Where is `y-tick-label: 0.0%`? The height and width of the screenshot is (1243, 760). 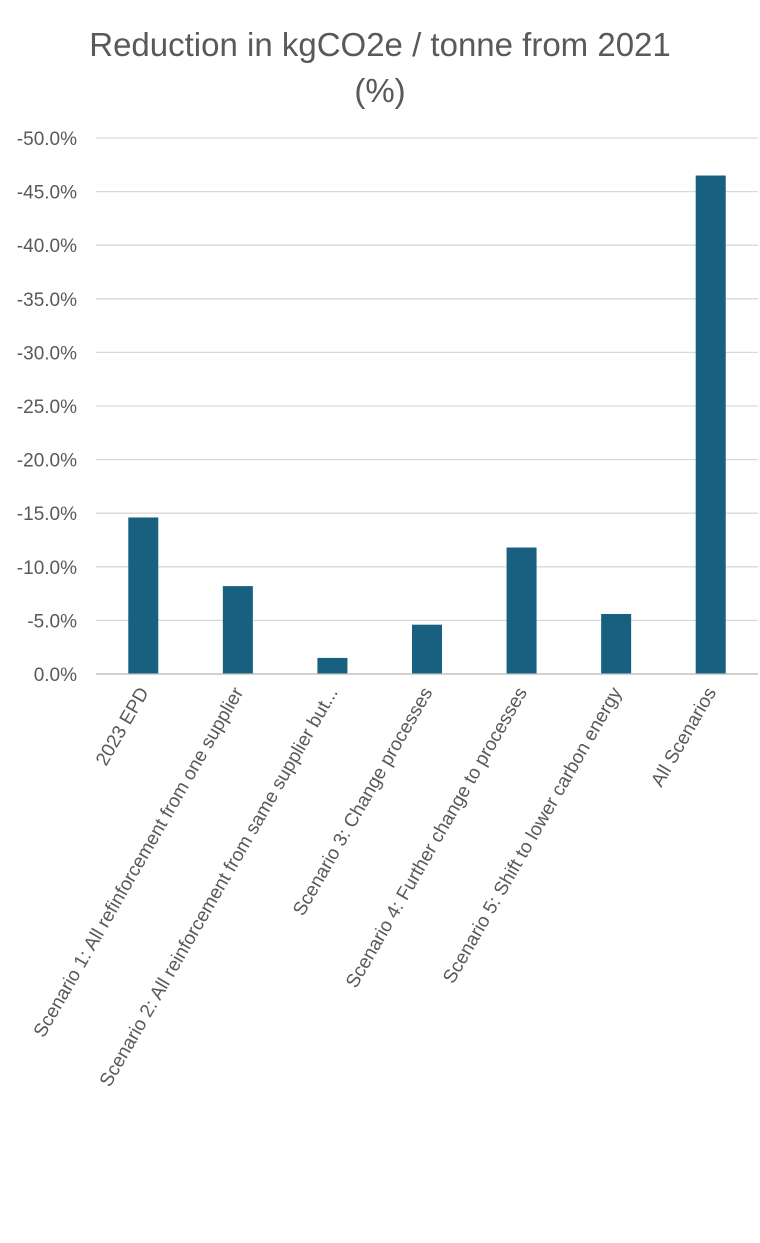 y-tick-label: 0.0% is located at coordinates (55, 675).